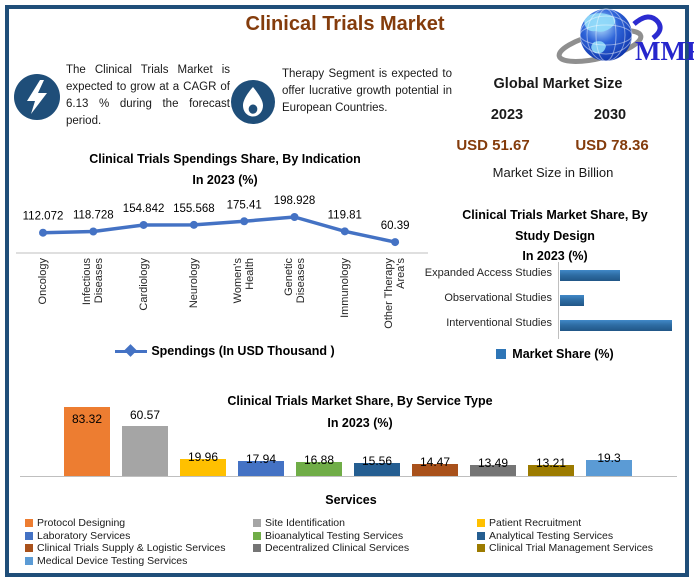 The height and width of the screenshot is (583, 694). I want to click on service-legend-item: Patient Recruitment, so click(529, 523).